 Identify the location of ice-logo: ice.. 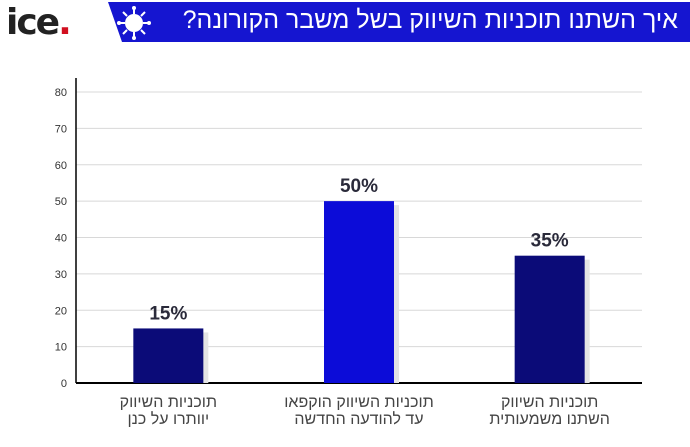
(39, 22).